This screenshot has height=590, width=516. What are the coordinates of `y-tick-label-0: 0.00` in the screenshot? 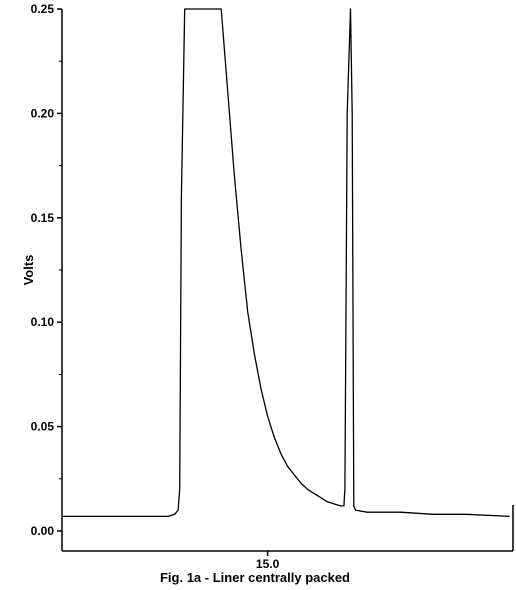 It's located at (43, 531).